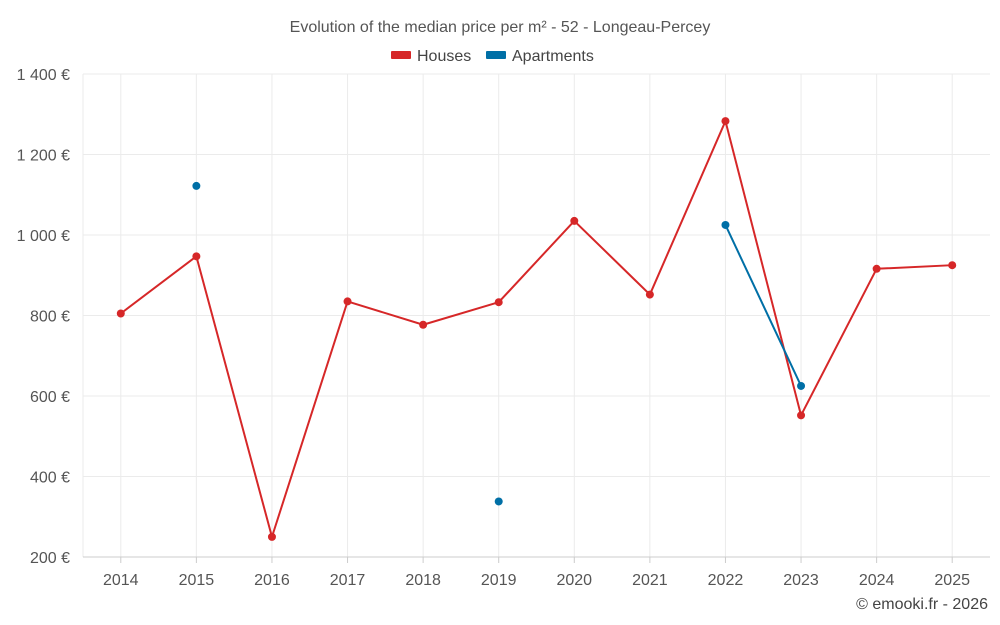 This screenshot has height=625, width=1000. I want to click on x-tick-label: 2019, so click(499, 580).